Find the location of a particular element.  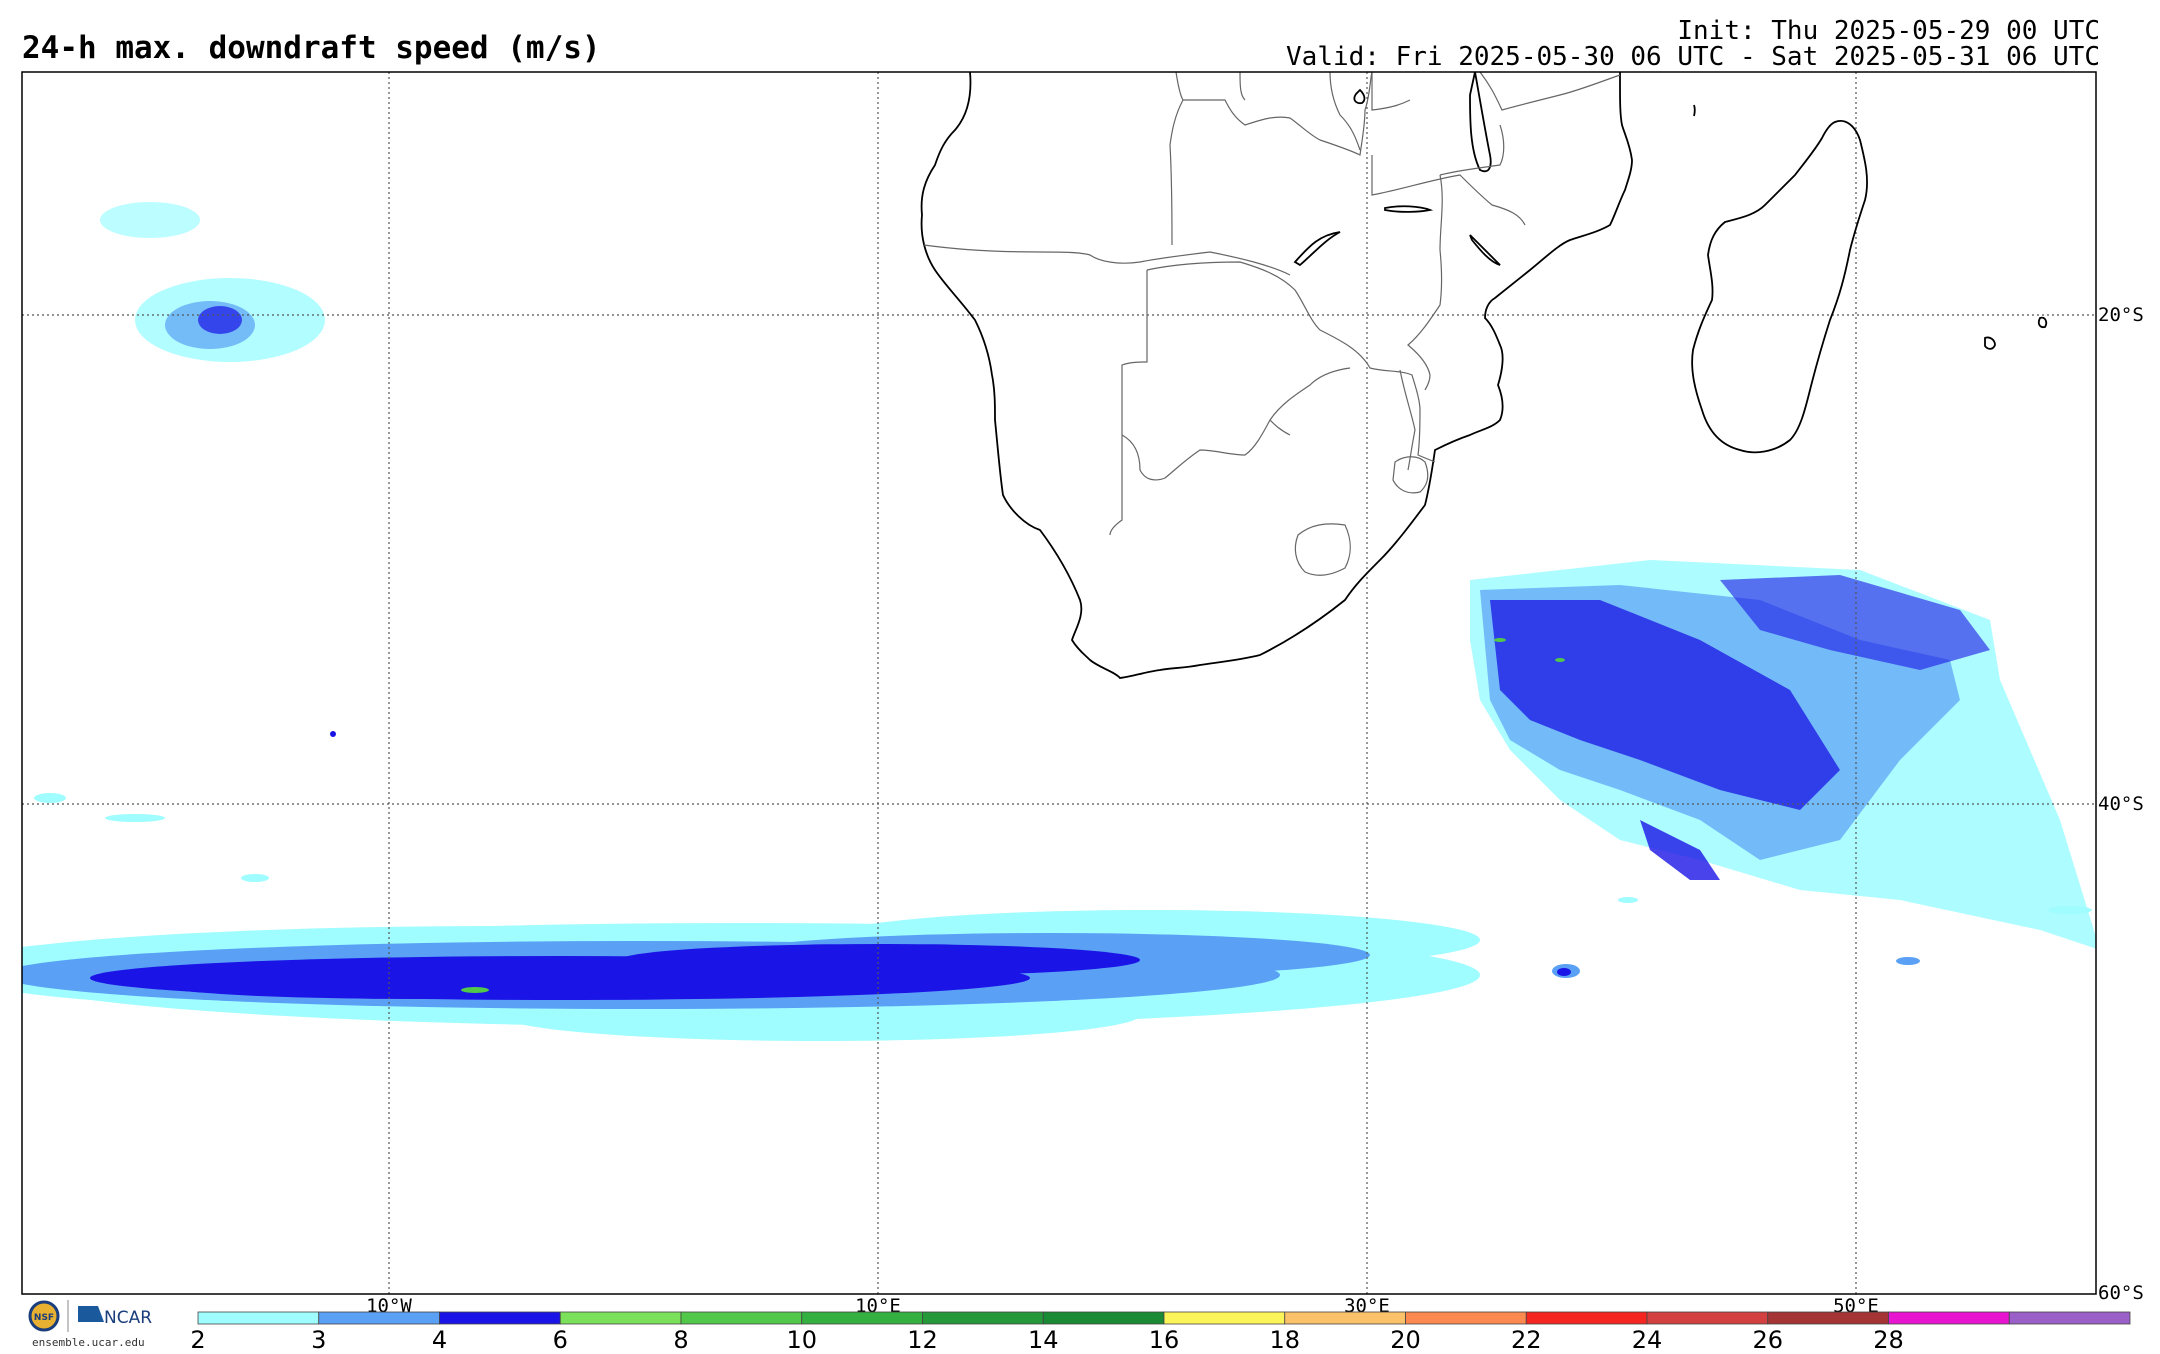

colorbar: 2 3 4 6 8 10 12 14 16 18 20 22 24 26 28 is located at coordinates (1160, 1332).